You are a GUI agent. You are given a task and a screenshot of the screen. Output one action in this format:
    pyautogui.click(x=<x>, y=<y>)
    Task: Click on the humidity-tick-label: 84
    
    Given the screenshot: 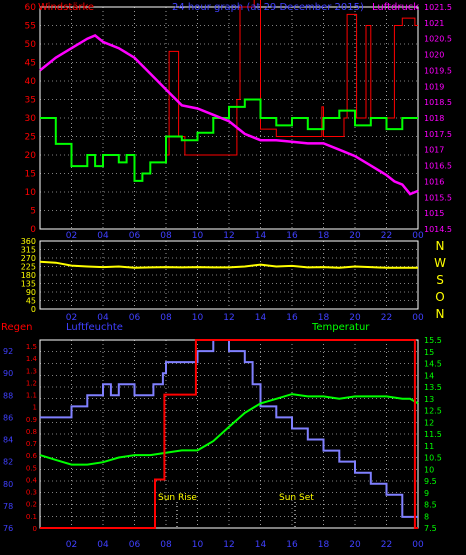 What is the action you would take?
    pyautogui.click(x=8, y=440)
    